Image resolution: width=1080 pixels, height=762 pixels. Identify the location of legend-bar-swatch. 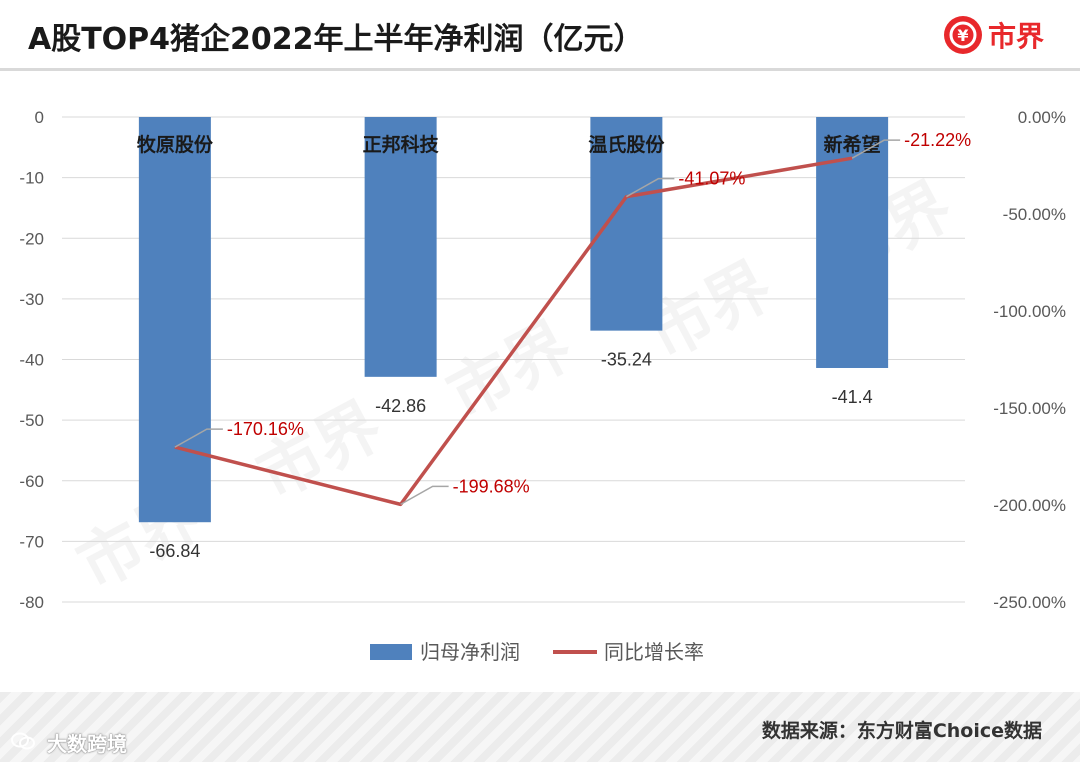
(391, 652).